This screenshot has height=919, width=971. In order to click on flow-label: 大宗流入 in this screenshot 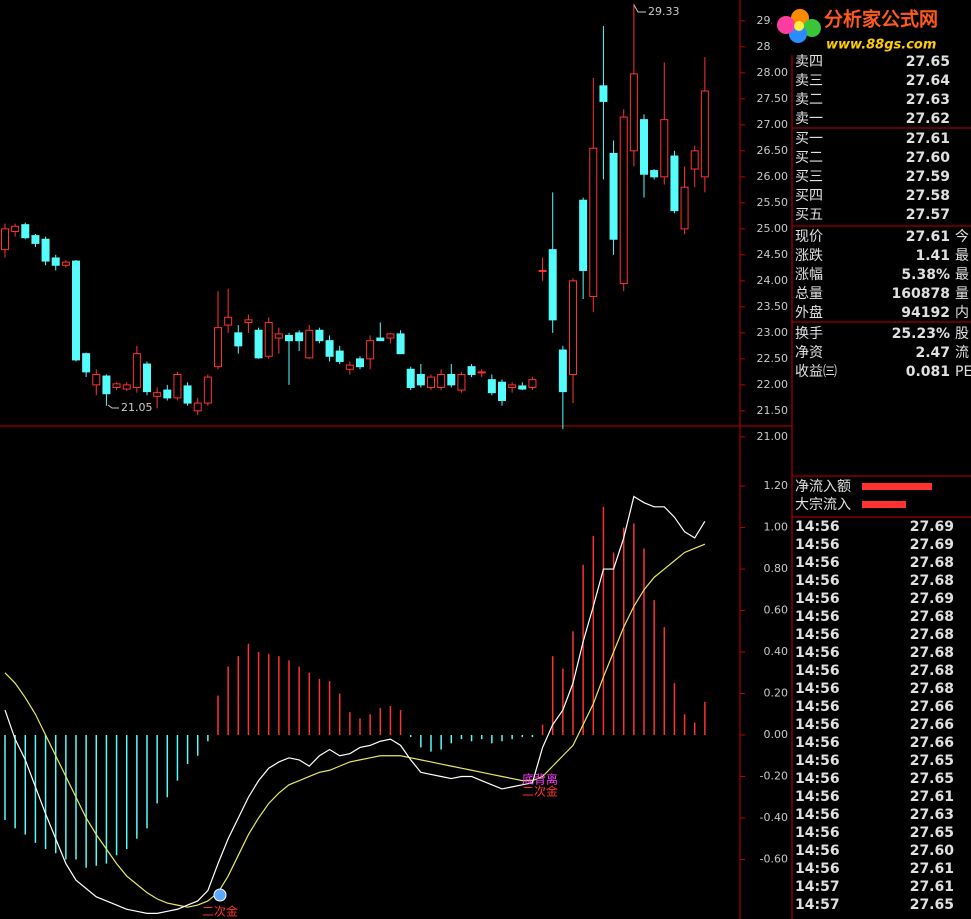, I will do `click(823, 505)`.